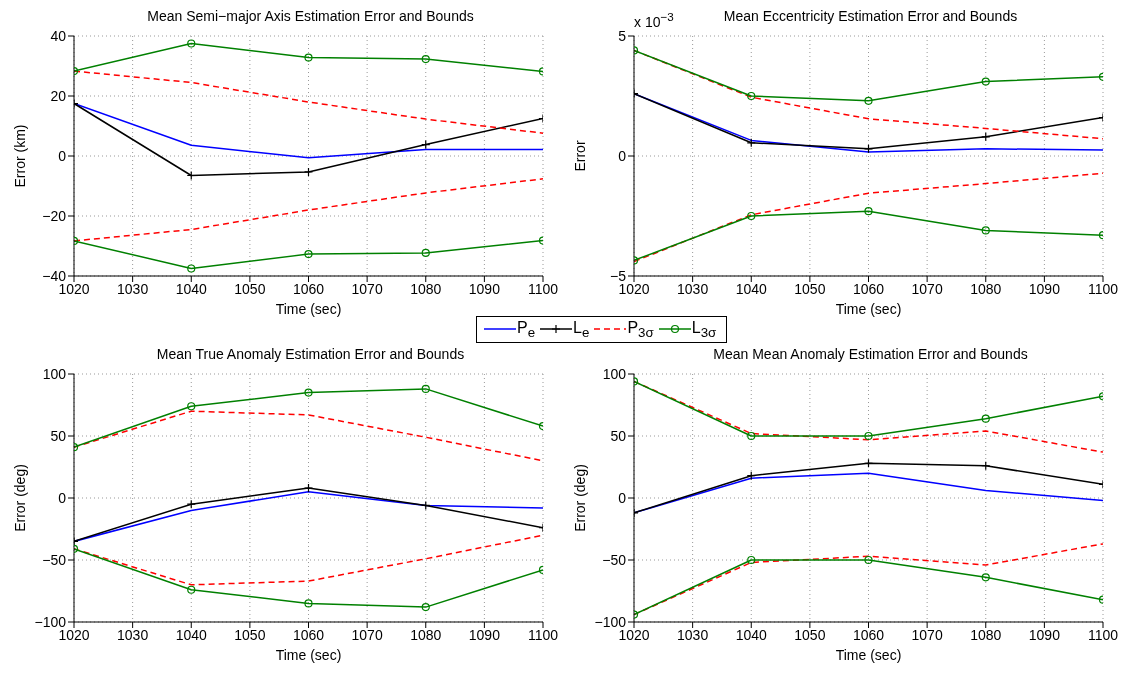 The width and height of the screenshot is (1126, 679). I want to click on legend-label: L$_{3σ}$, so click(704, 330).